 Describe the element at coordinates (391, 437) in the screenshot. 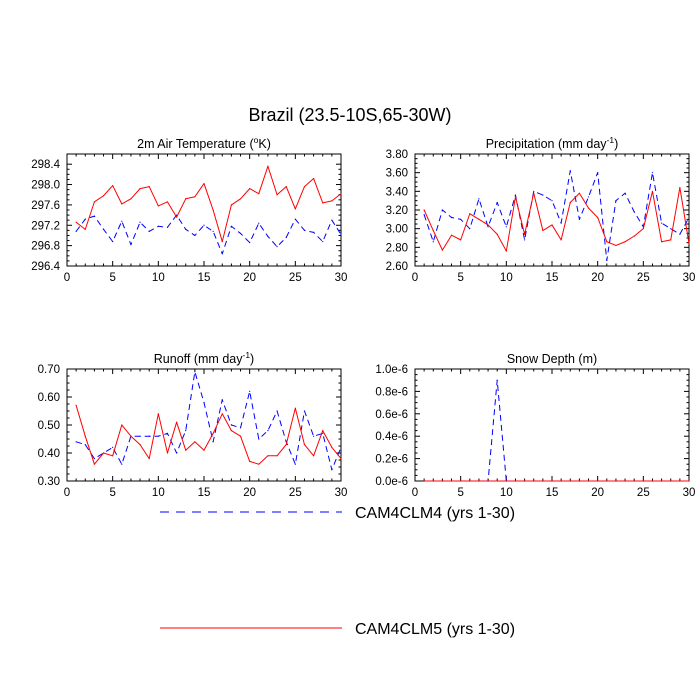

I see `y-tick-label: 0.4e-6` at that location.